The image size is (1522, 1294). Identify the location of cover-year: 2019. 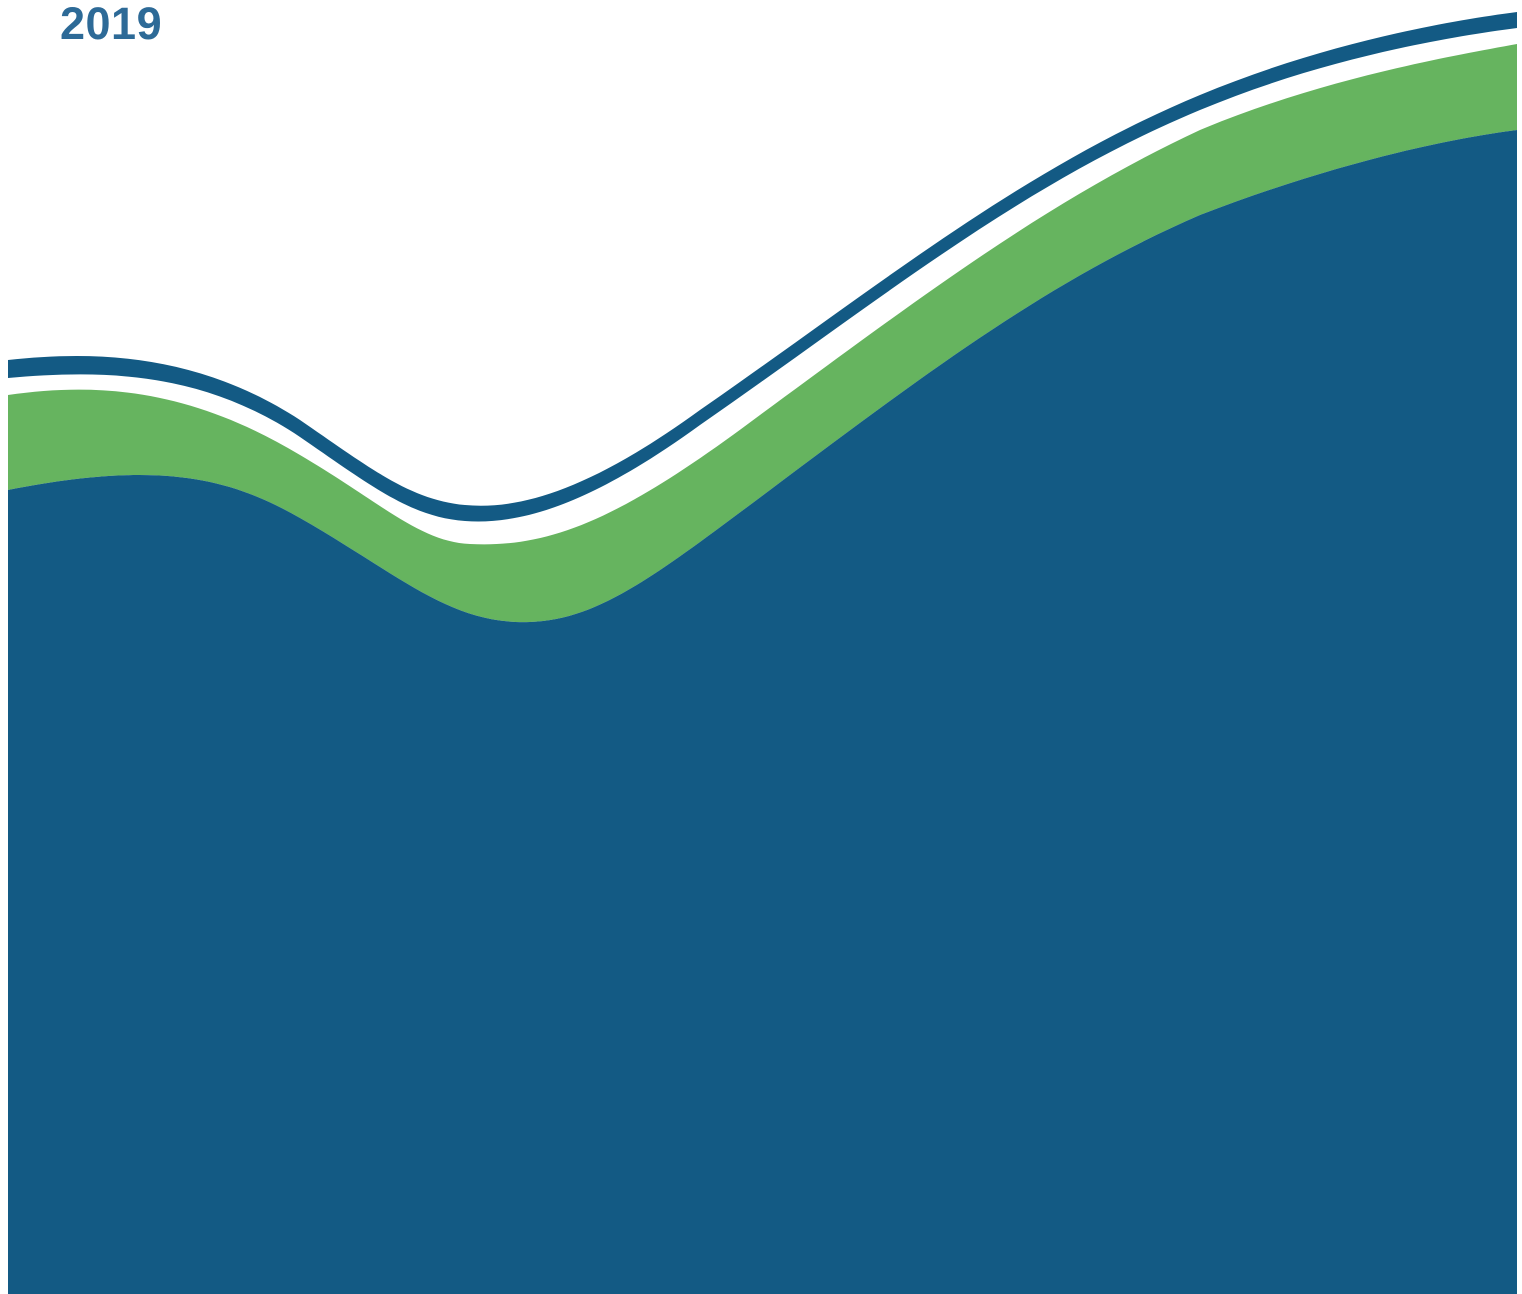
(111, 24).